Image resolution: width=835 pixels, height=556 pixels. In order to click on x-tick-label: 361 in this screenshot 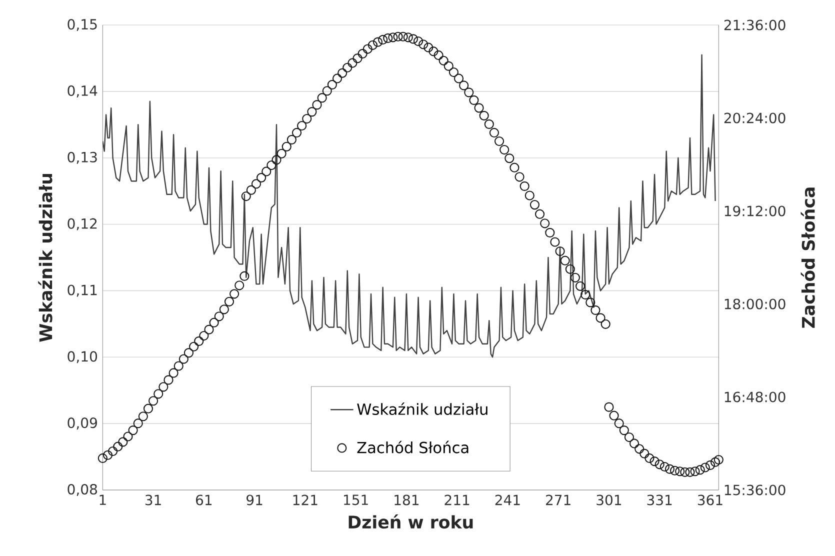, I will do `click(710, 500)`.